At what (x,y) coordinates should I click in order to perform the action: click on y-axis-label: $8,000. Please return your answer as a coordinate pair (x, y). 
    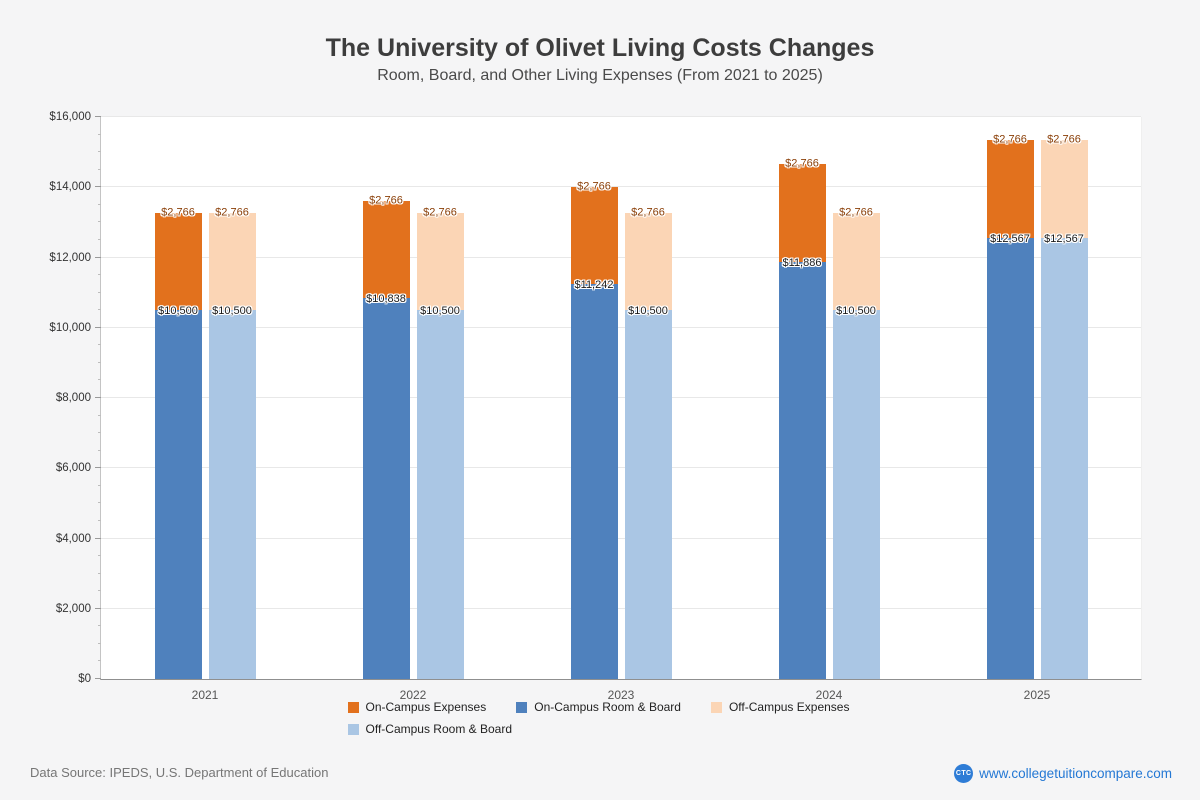
    Looking at the image, I should click on (73, 398).